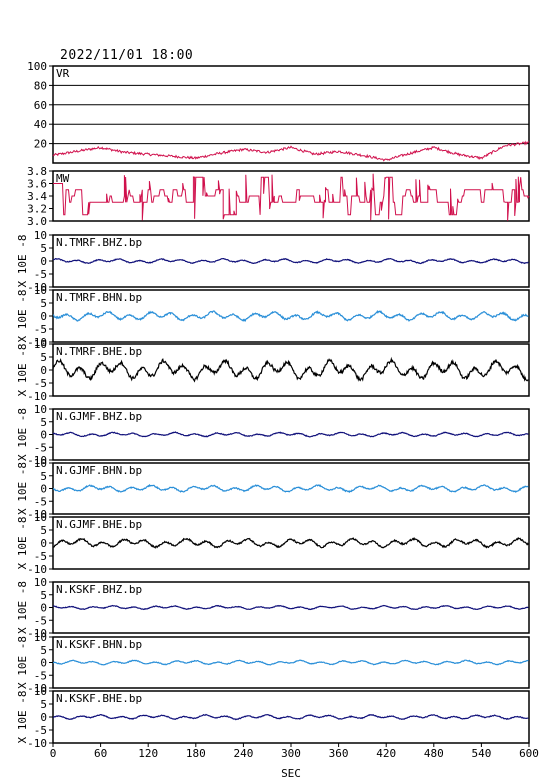  What do you see at coordinates (40, 463) in the screenshot?
I see `y-tick-label-GJMF_BHN: 10` at bounding box center [40, 463].